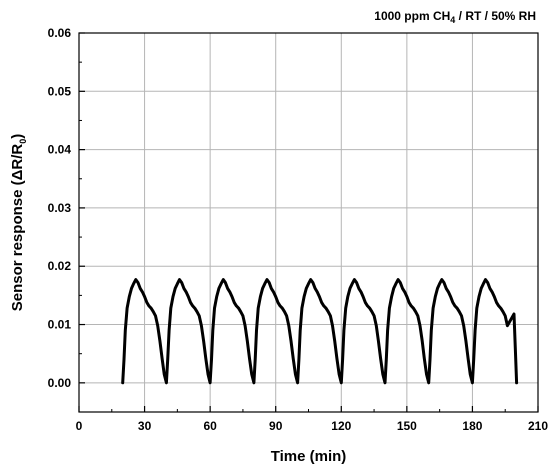 This screenshot has height=468, width=550. What do you see at coordinates (23, 141) in the screenshot?
I see `y-axis-title-sub: 0` at bounding box center [23, 141].